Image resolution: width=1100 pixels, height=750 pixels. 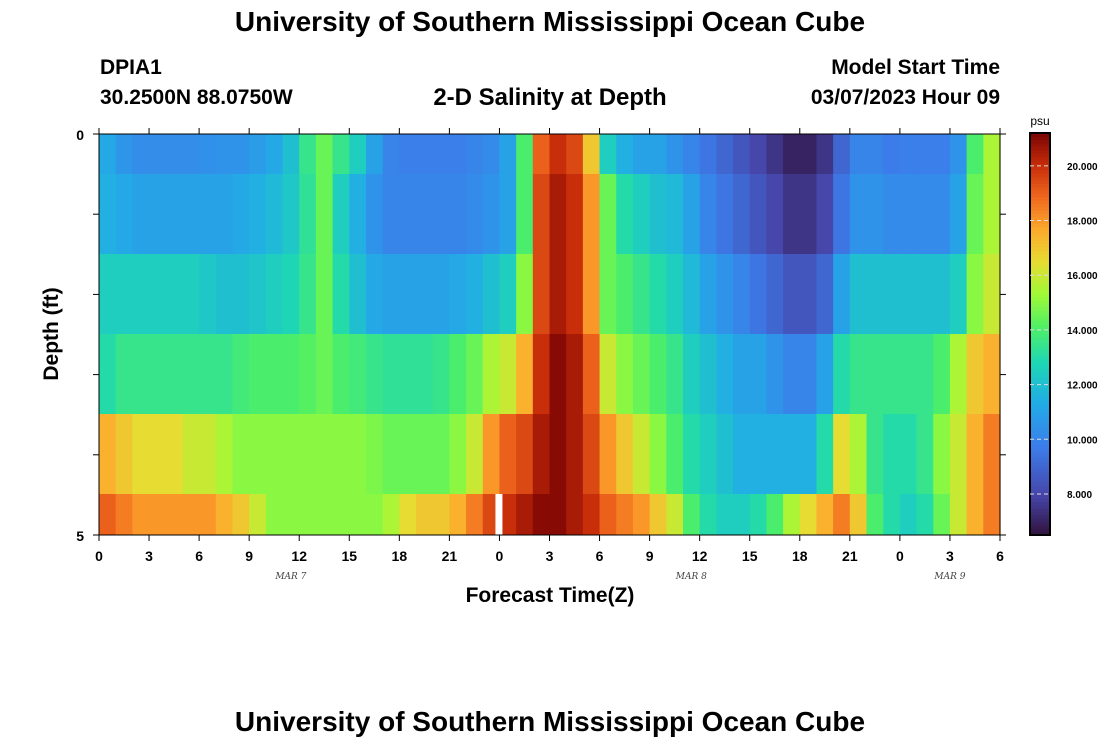 What do you see at coordinates (149, 556) in the screenshot?
I see `x-tick-label: 3` at bounding box center [149, 556].